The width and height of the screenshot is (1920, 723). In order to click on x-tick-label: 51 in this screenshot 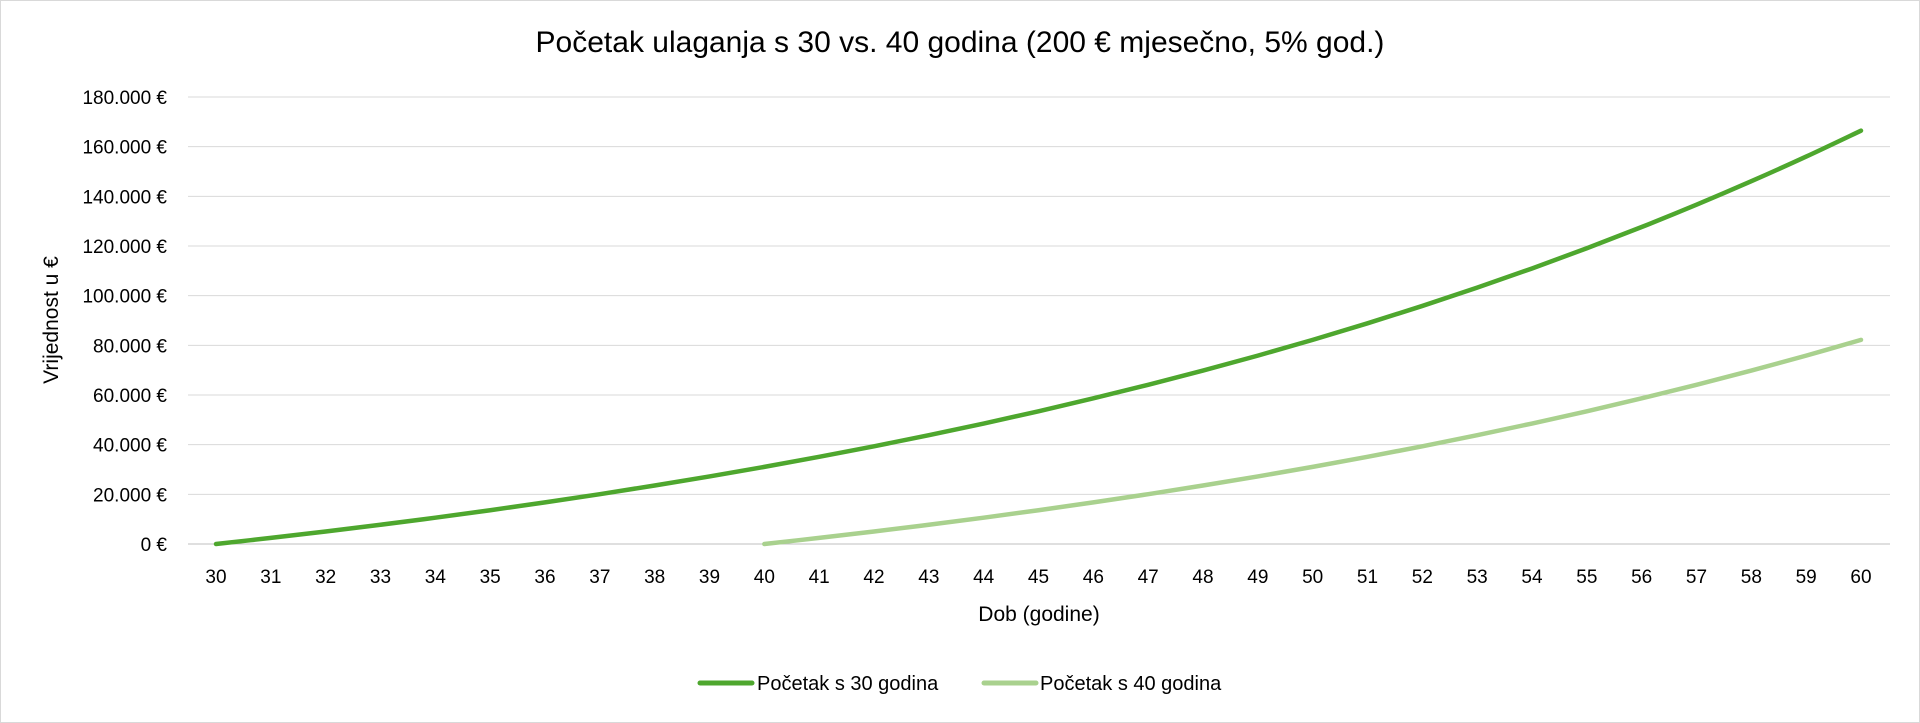, I will do `click(1367, 577)`.